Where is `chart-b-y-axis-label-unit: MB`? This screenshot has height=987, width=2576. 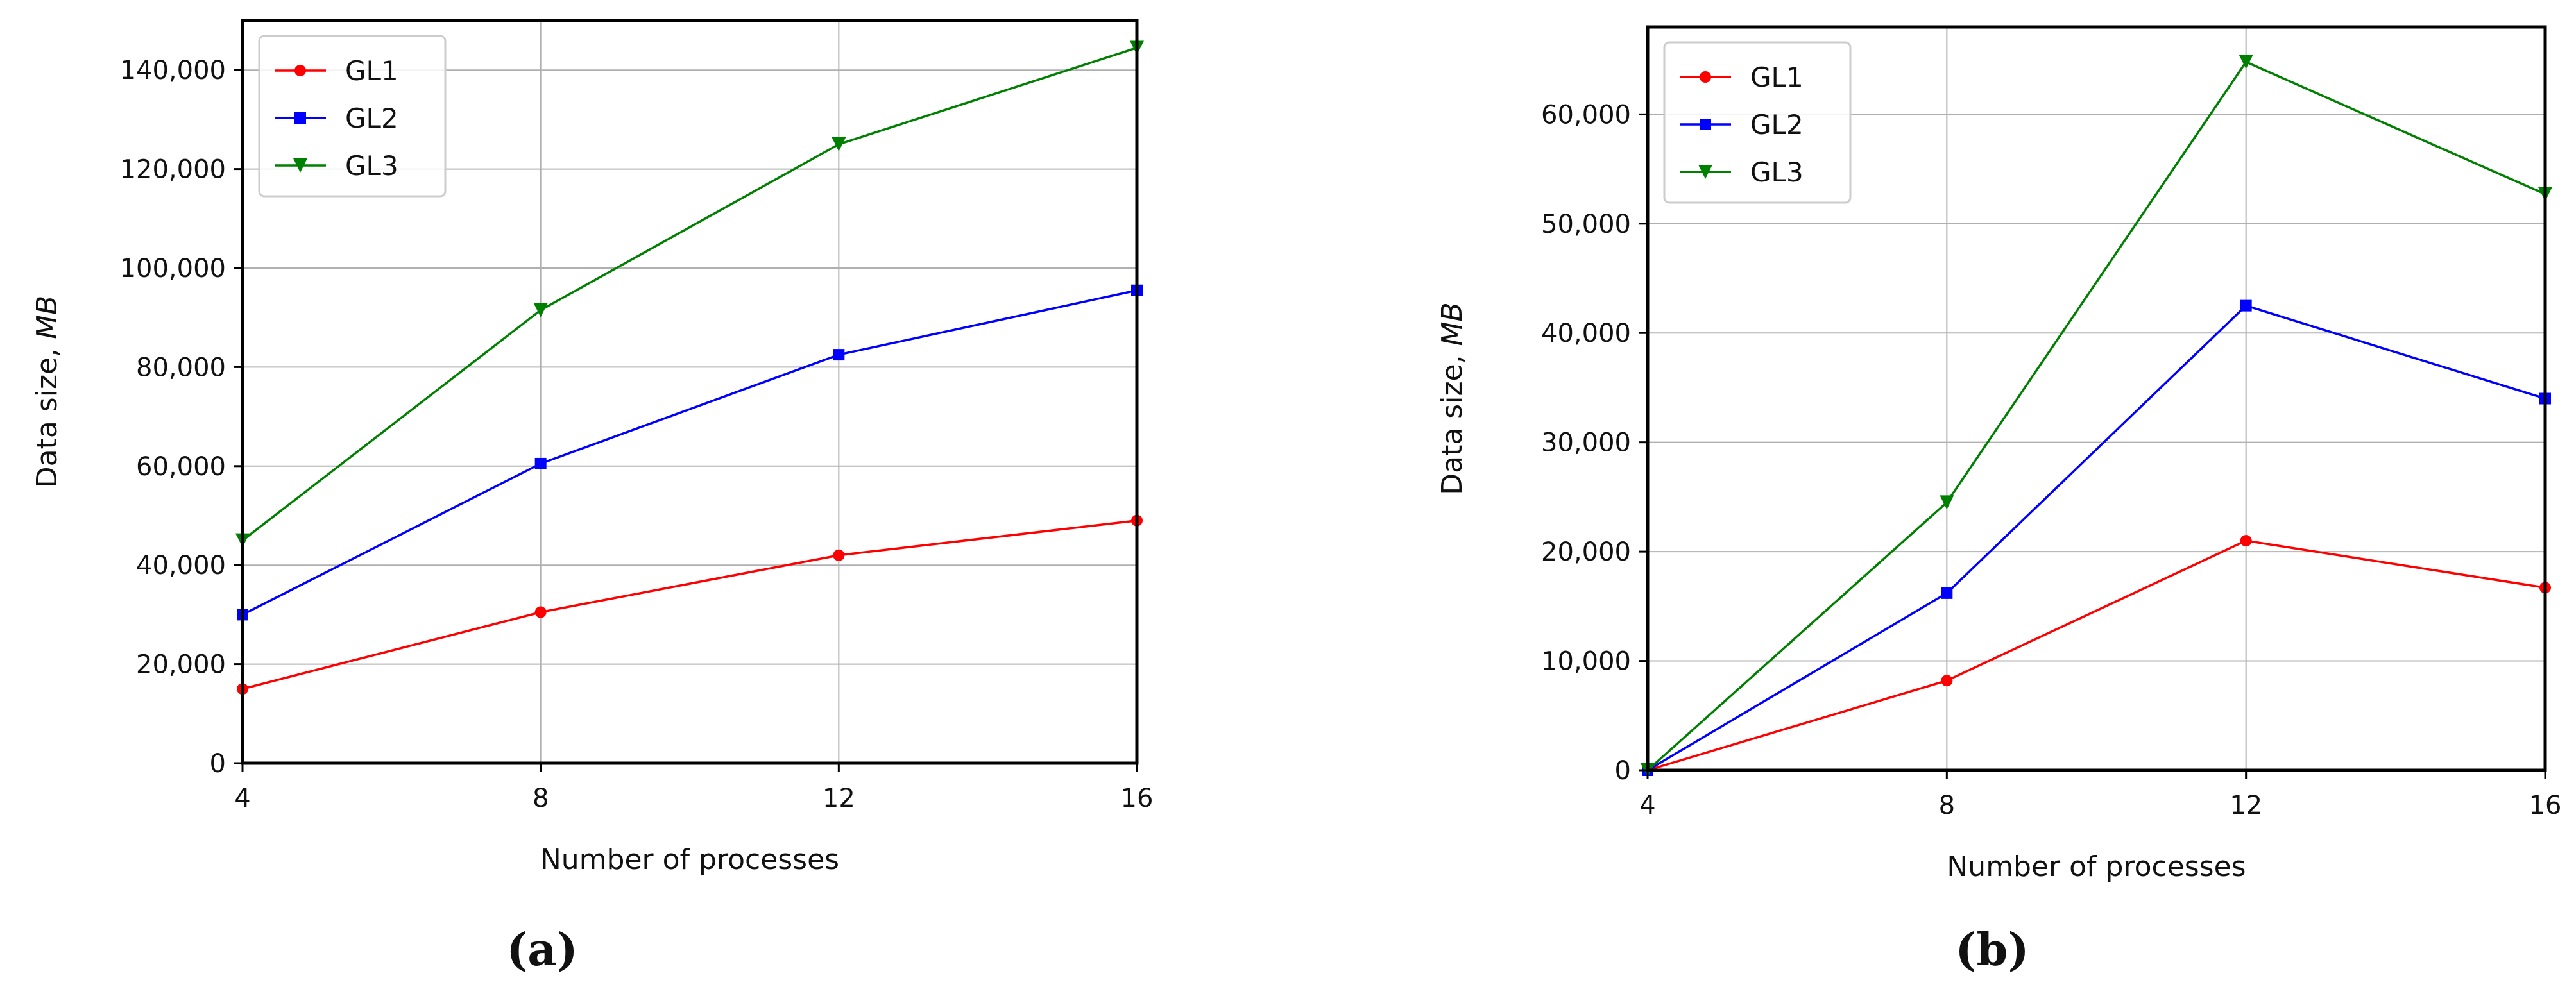 chart-b-y-axis-label-unit: MB is located at coordinates (1453, 324).